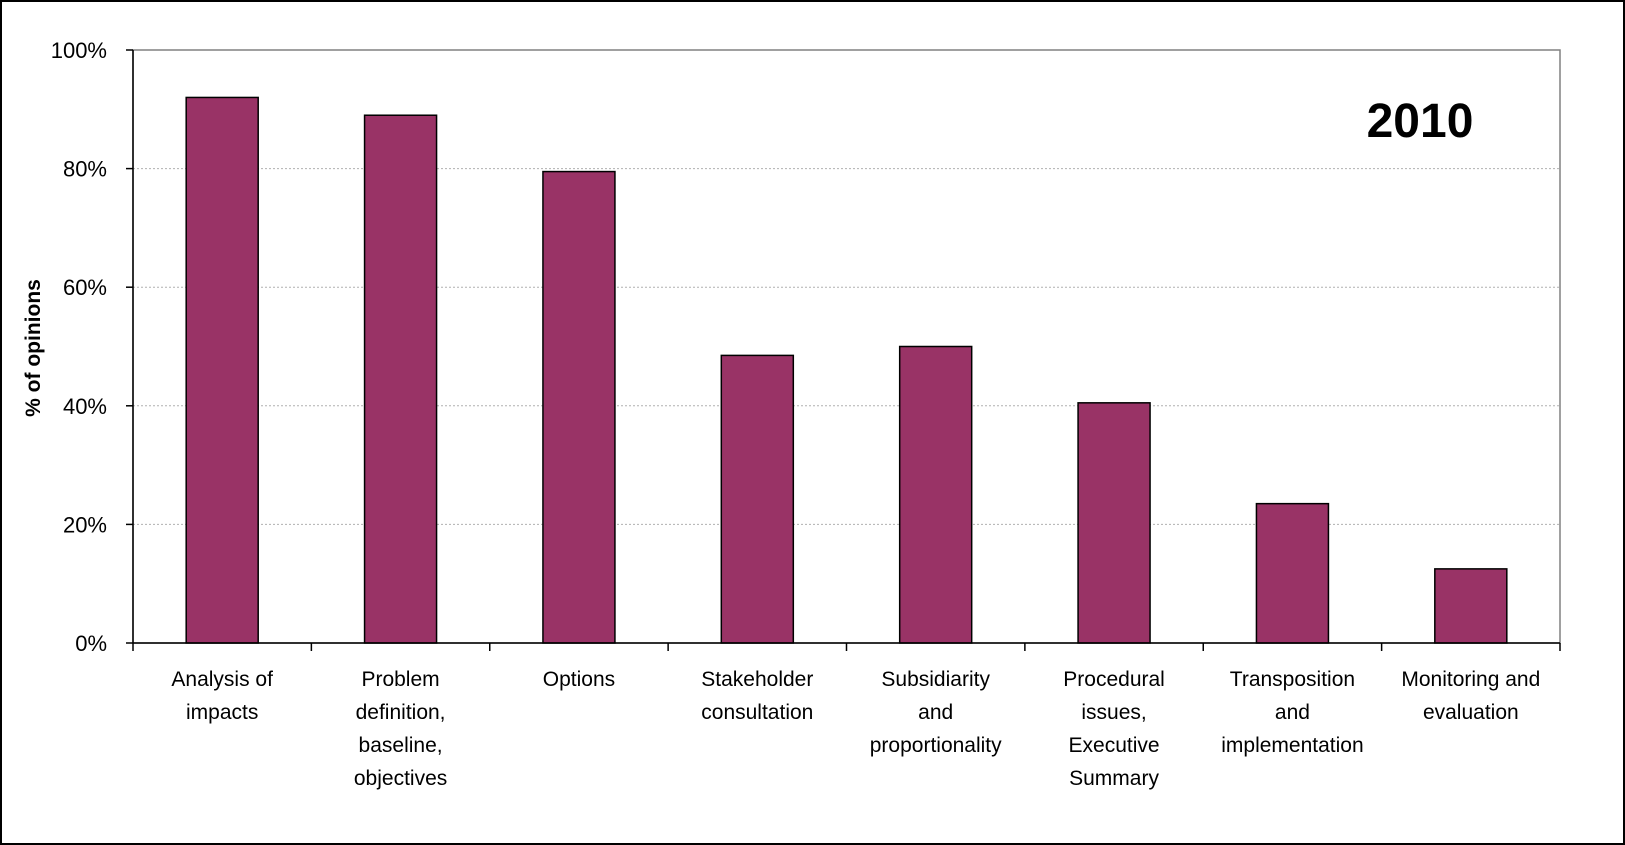 This screenshot has width=1625, height=845. What do you see at coordinates (401, 745) in the screenshot?
I see `x-tick-label-line: baseline,` at bounding box center [401, 745].